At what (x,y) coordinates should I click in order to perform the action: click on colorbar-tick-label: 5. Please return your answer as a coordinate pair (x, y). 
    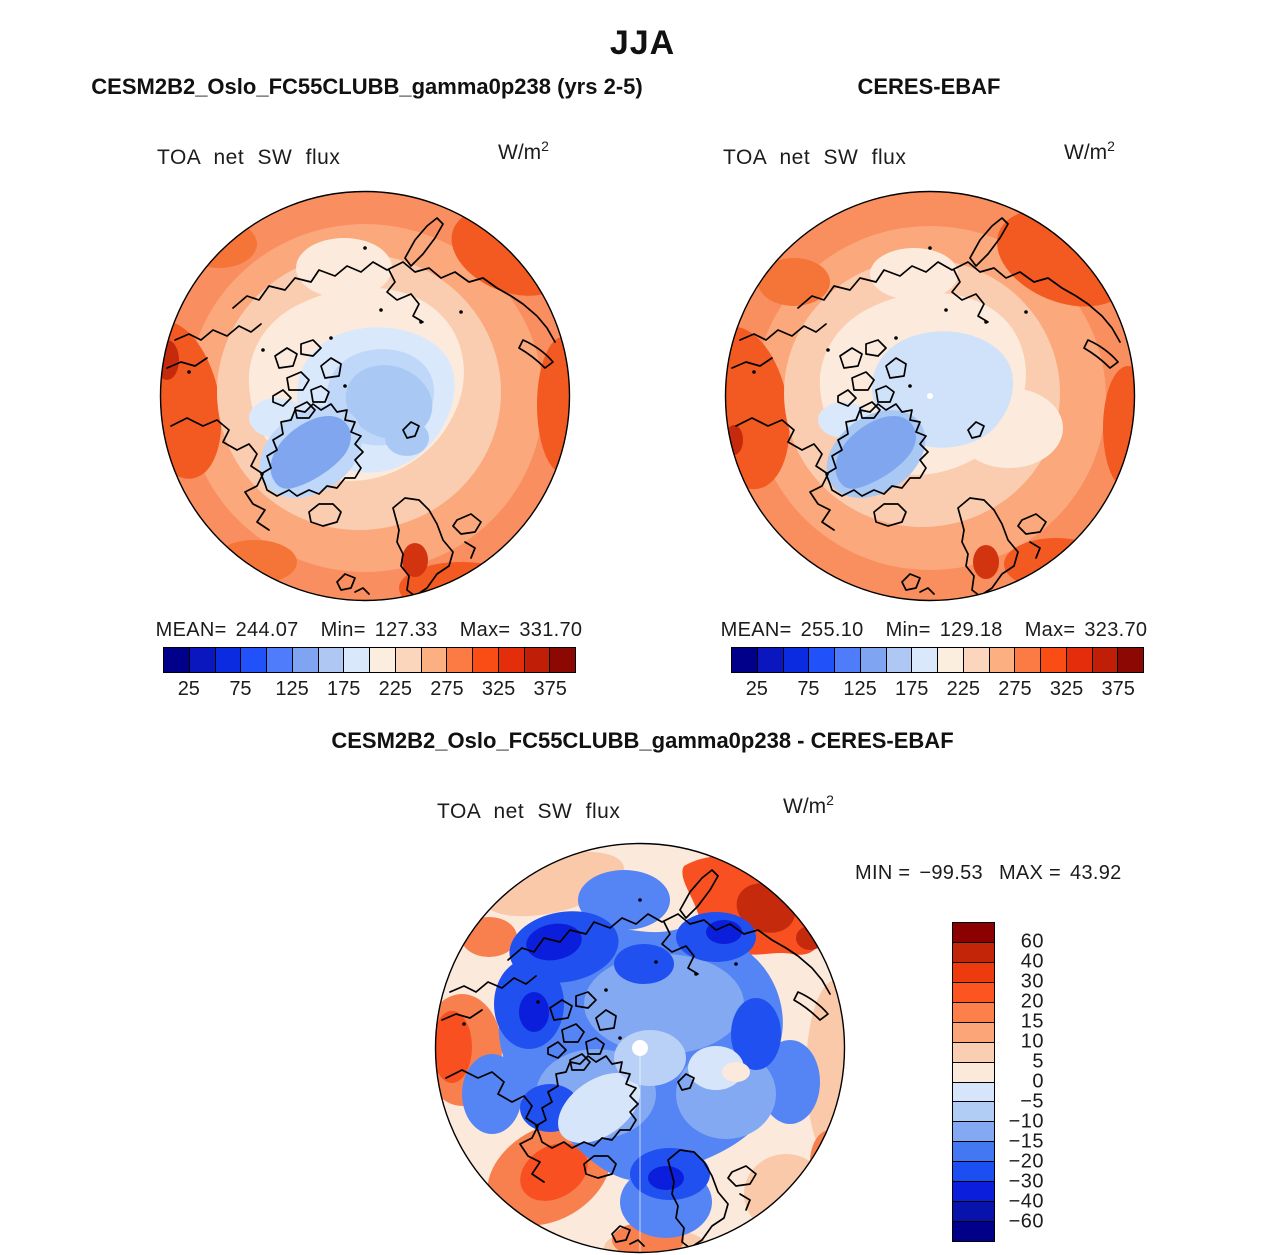
    Looking at the image, I should click on (1038, 1061).